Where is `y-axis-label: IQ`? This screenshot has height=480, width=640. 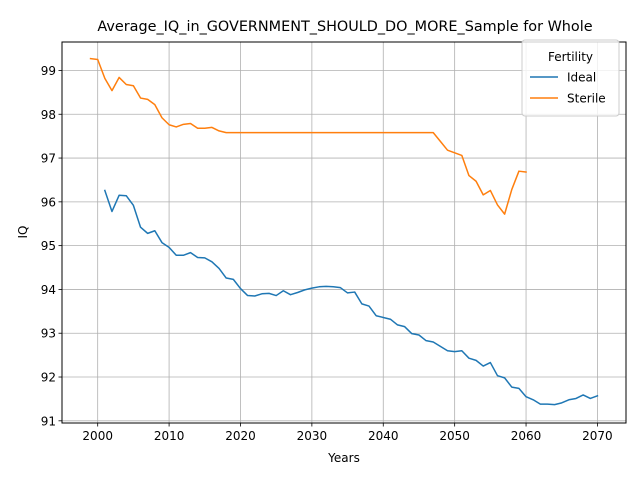 y-axis-label: IQ is located at coordinates (23, 232).